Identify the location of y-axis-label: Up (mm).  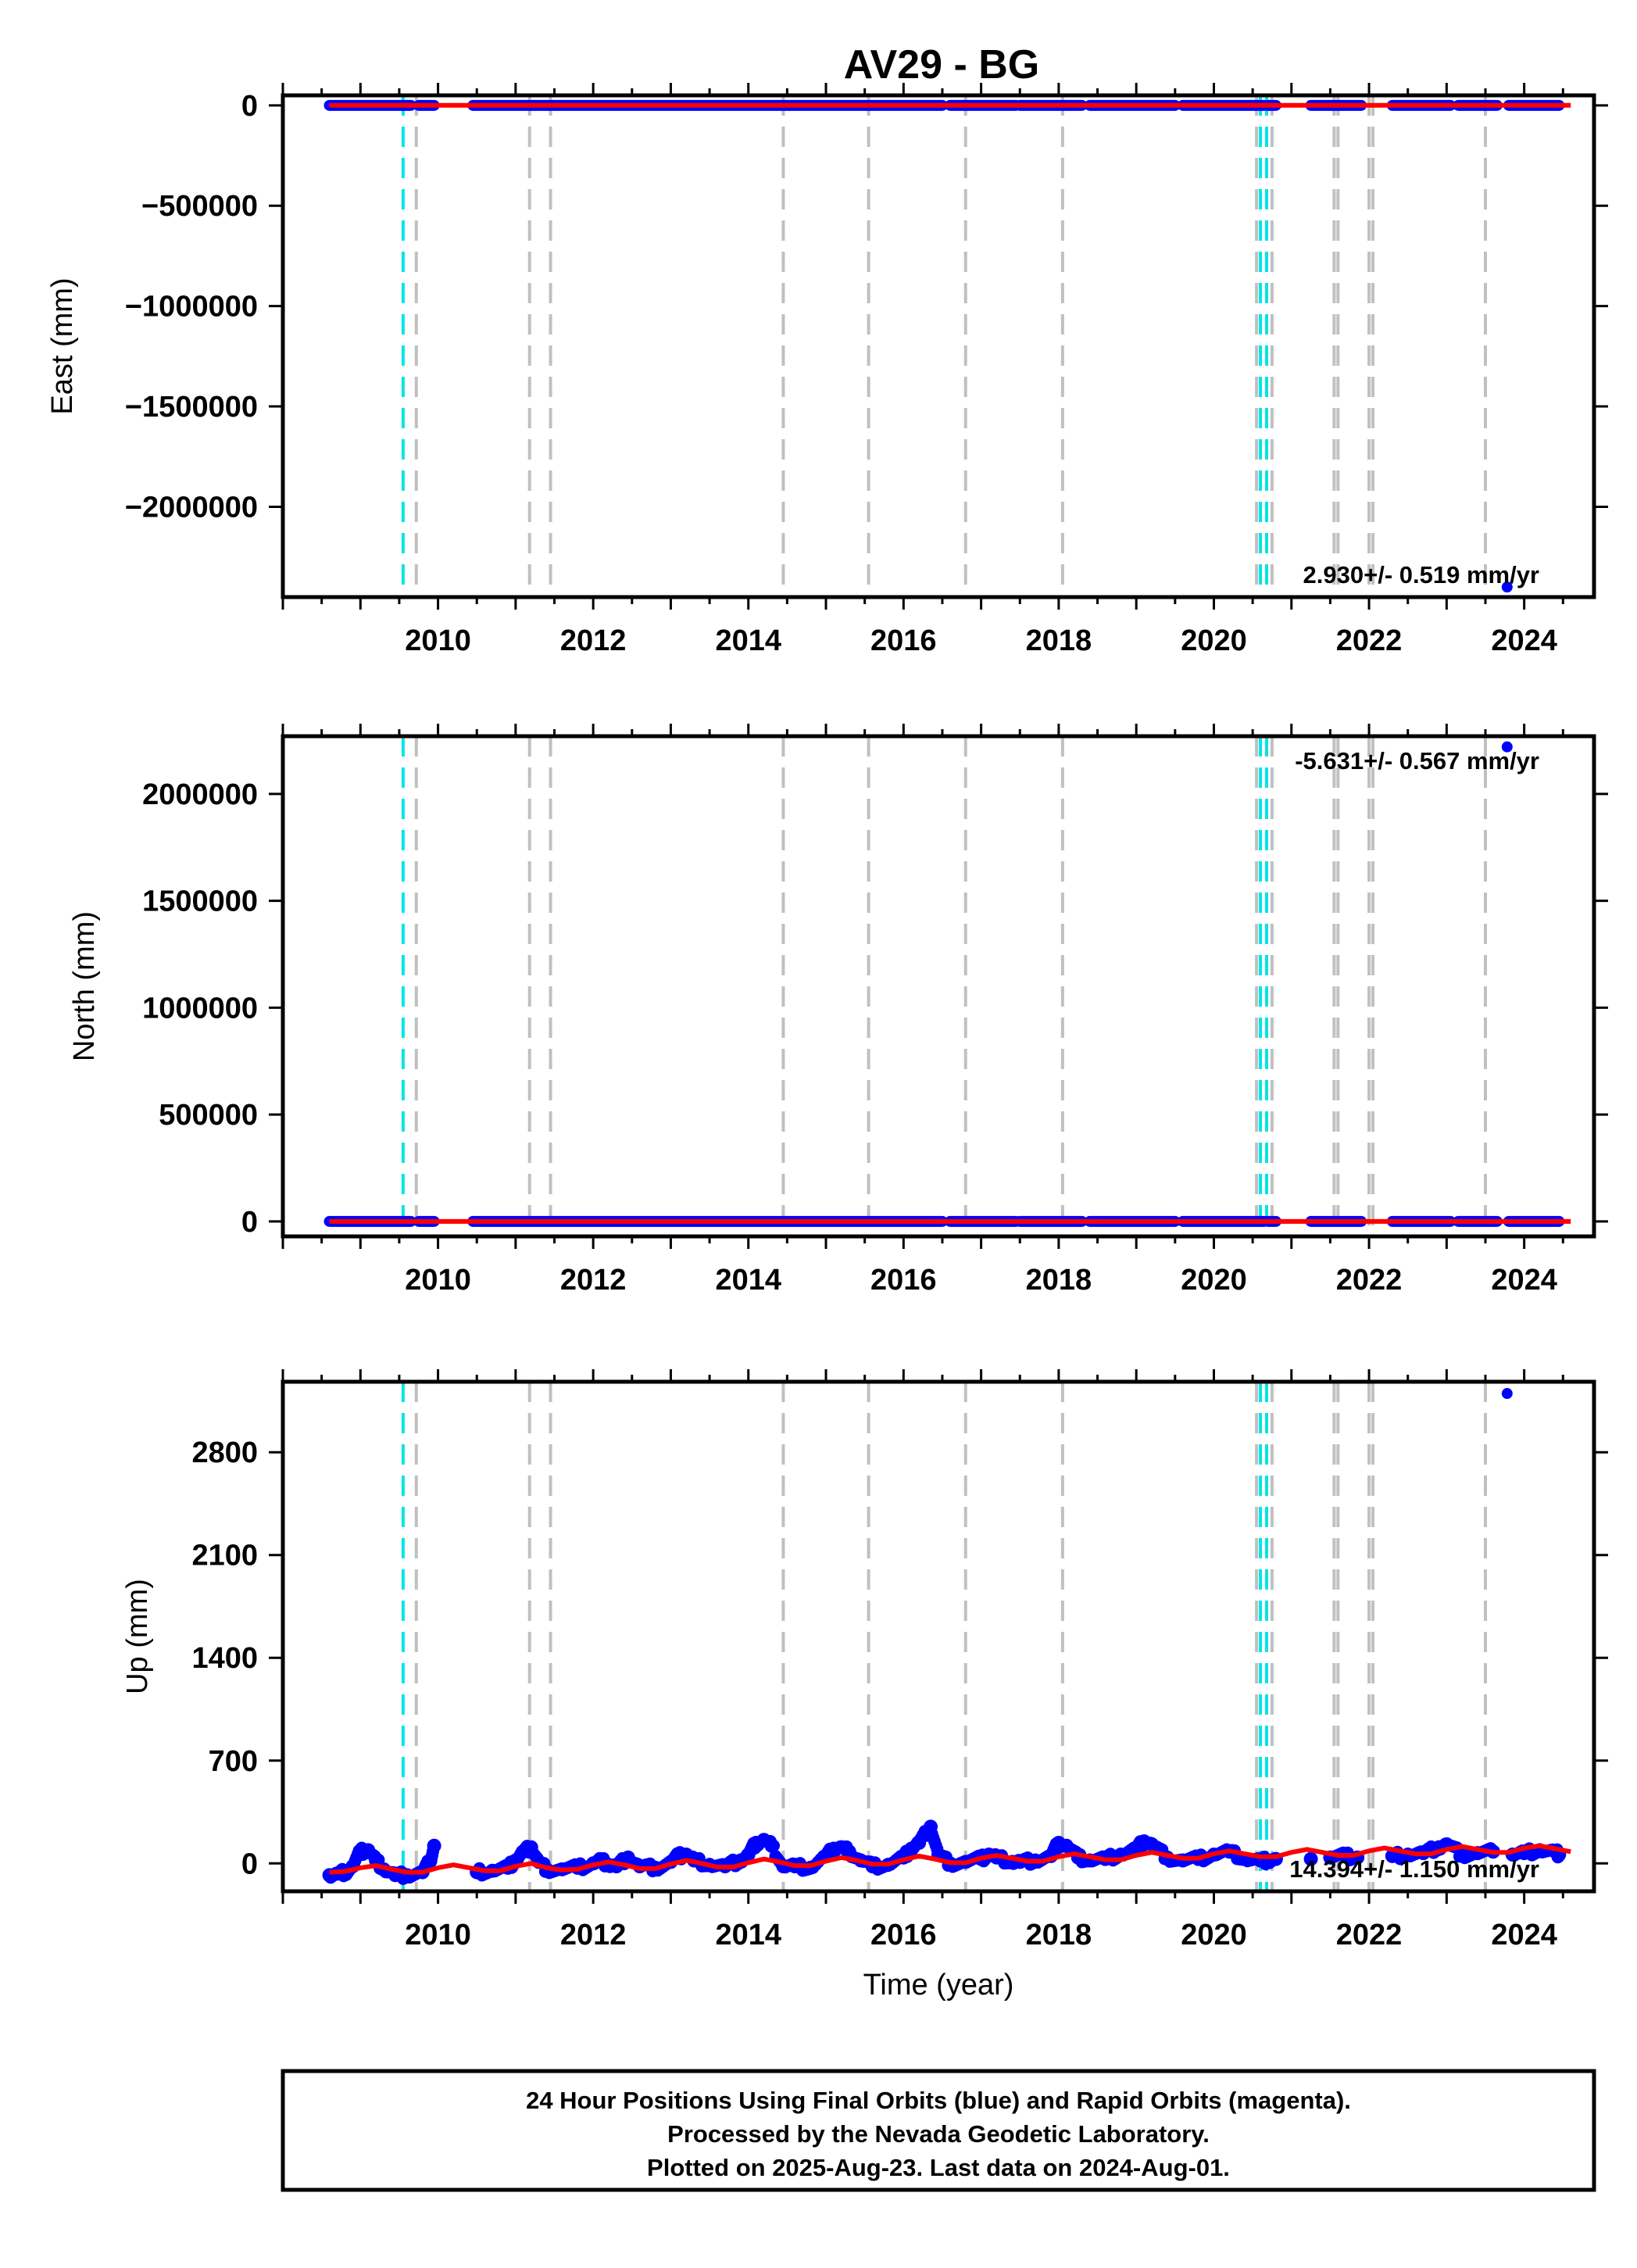
(137, 1636).